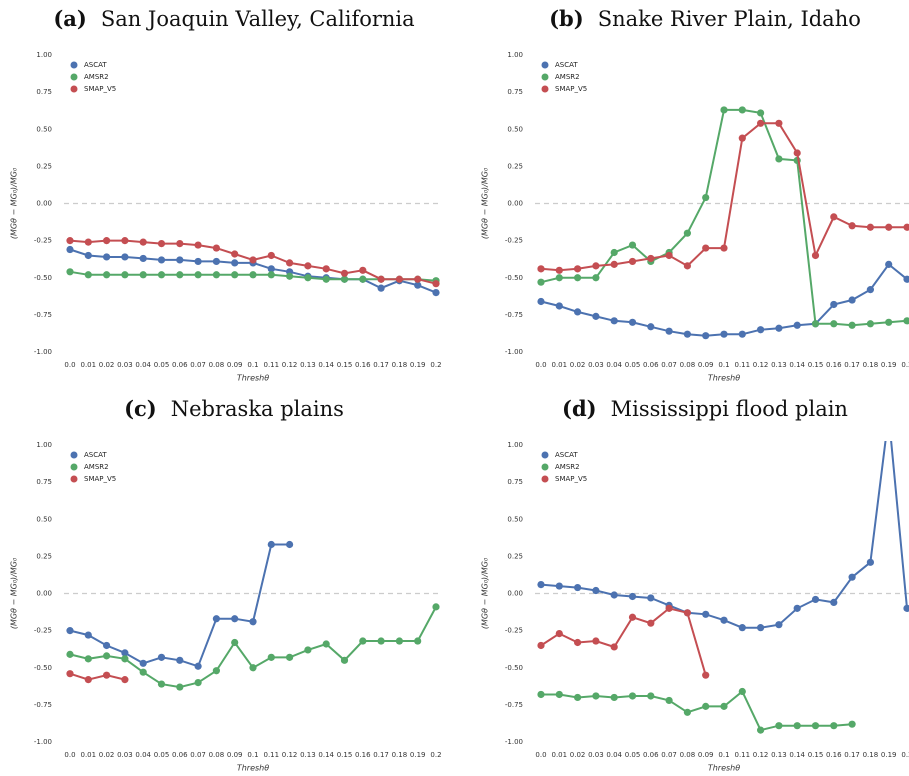  What do you see at coordinates (253, 768) in the screenshot?
I see `x-axis-label: Threshθ` at bounding box center [253, 768].